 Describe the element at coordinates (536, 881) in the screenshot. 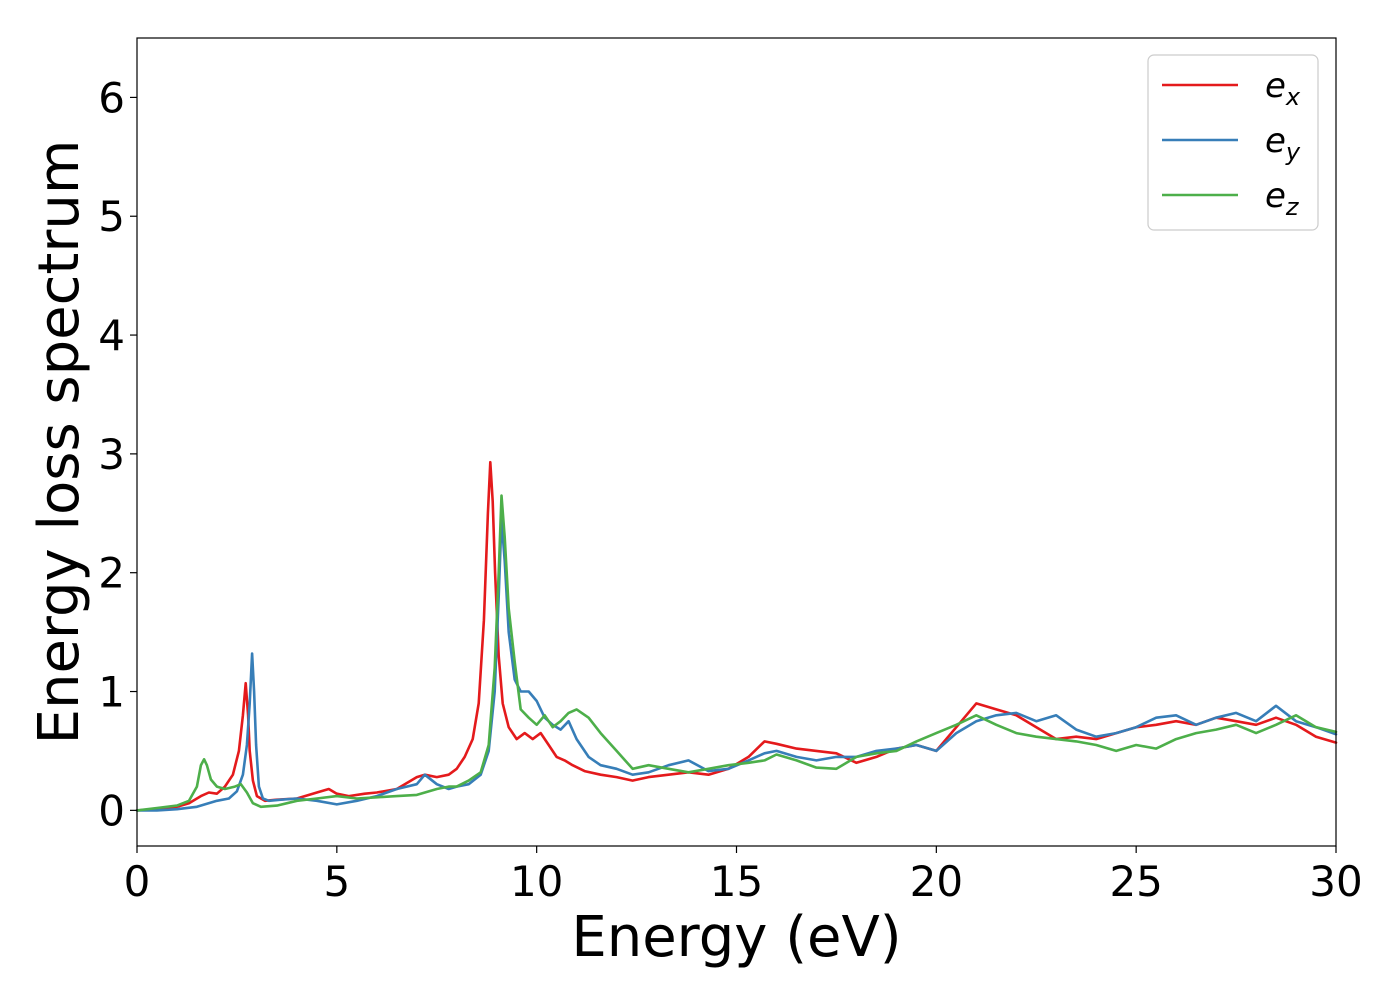

I see `x-tick-label: 10` at that location.